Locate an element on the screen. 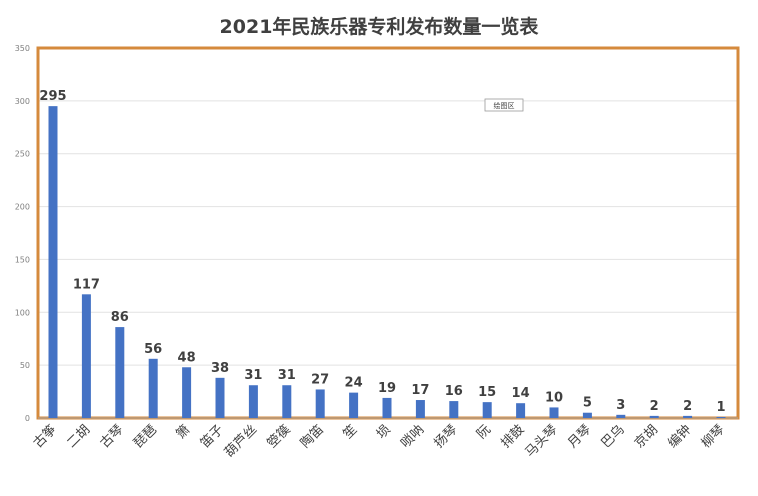 Image resolution: width=758 pixels, height=496 pixels. x-tick-label: 京胡 is located at coordinates (646, 436).